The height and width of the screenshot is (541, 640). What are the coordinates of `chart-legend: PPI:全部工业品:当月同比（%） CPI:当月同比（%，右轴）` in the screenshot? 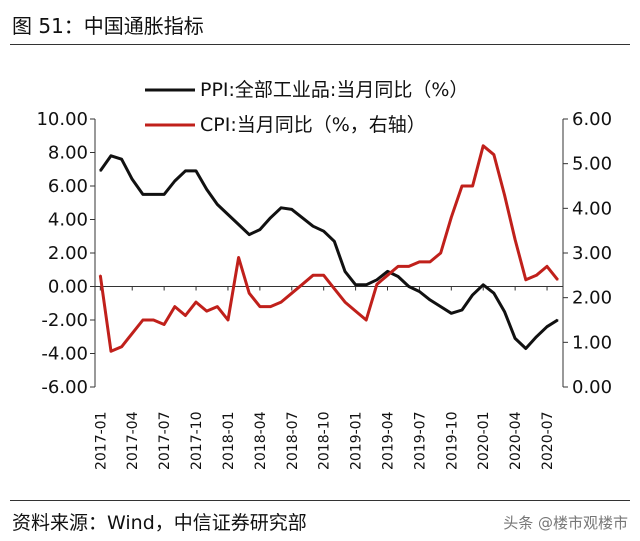 It's located at (306, 107).